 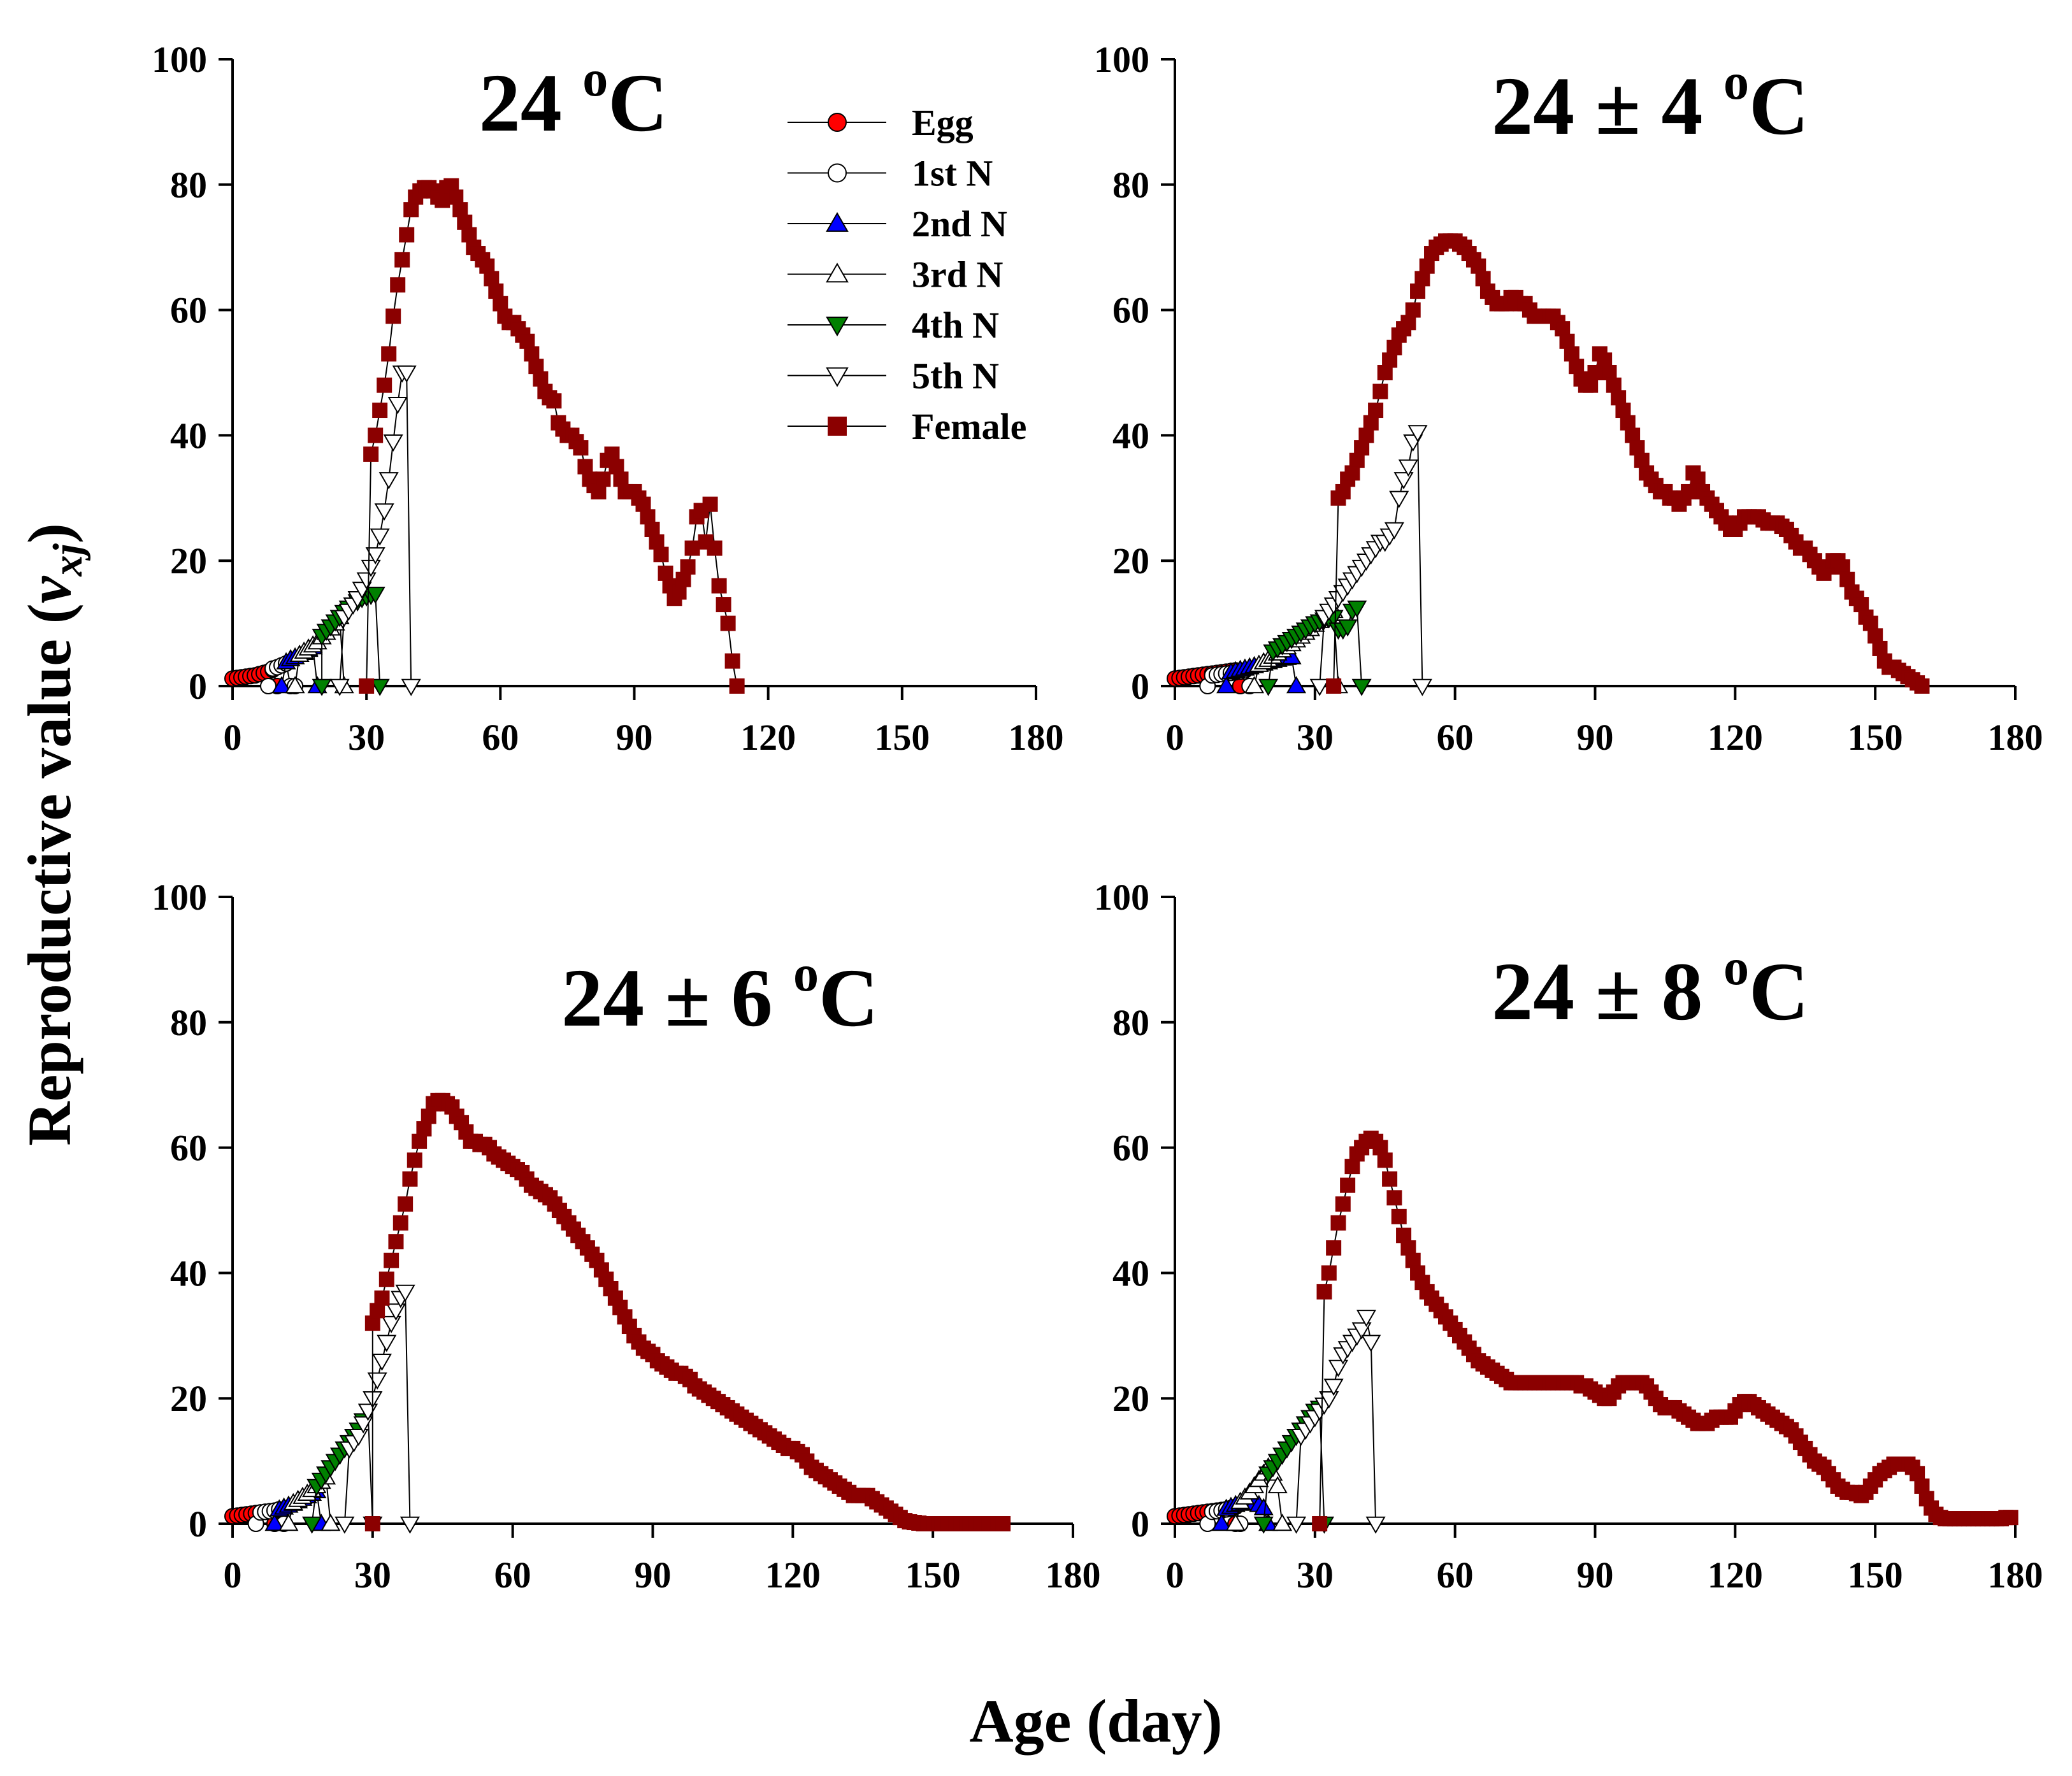 I want to click on y-axis-label-text: Reproductive value (vxj), so click(x=53, y=834).